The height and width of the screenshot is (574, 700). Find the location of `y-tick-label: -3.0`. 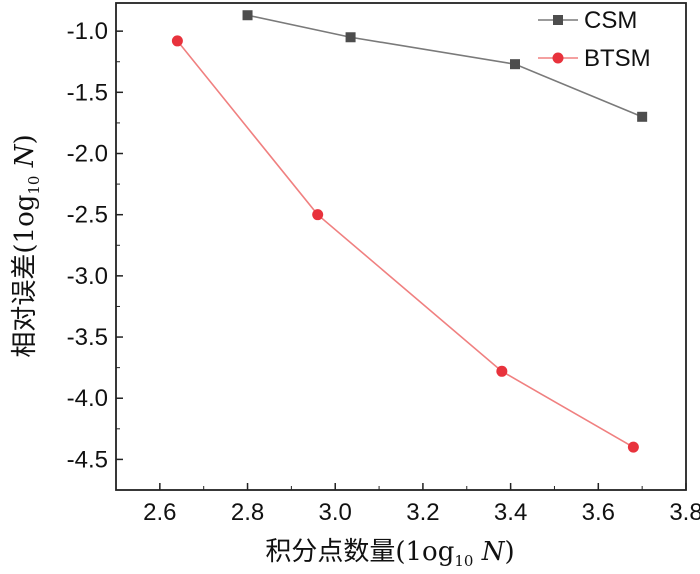

y-tick-label: -3.0 is located at coordinates (87, 276).